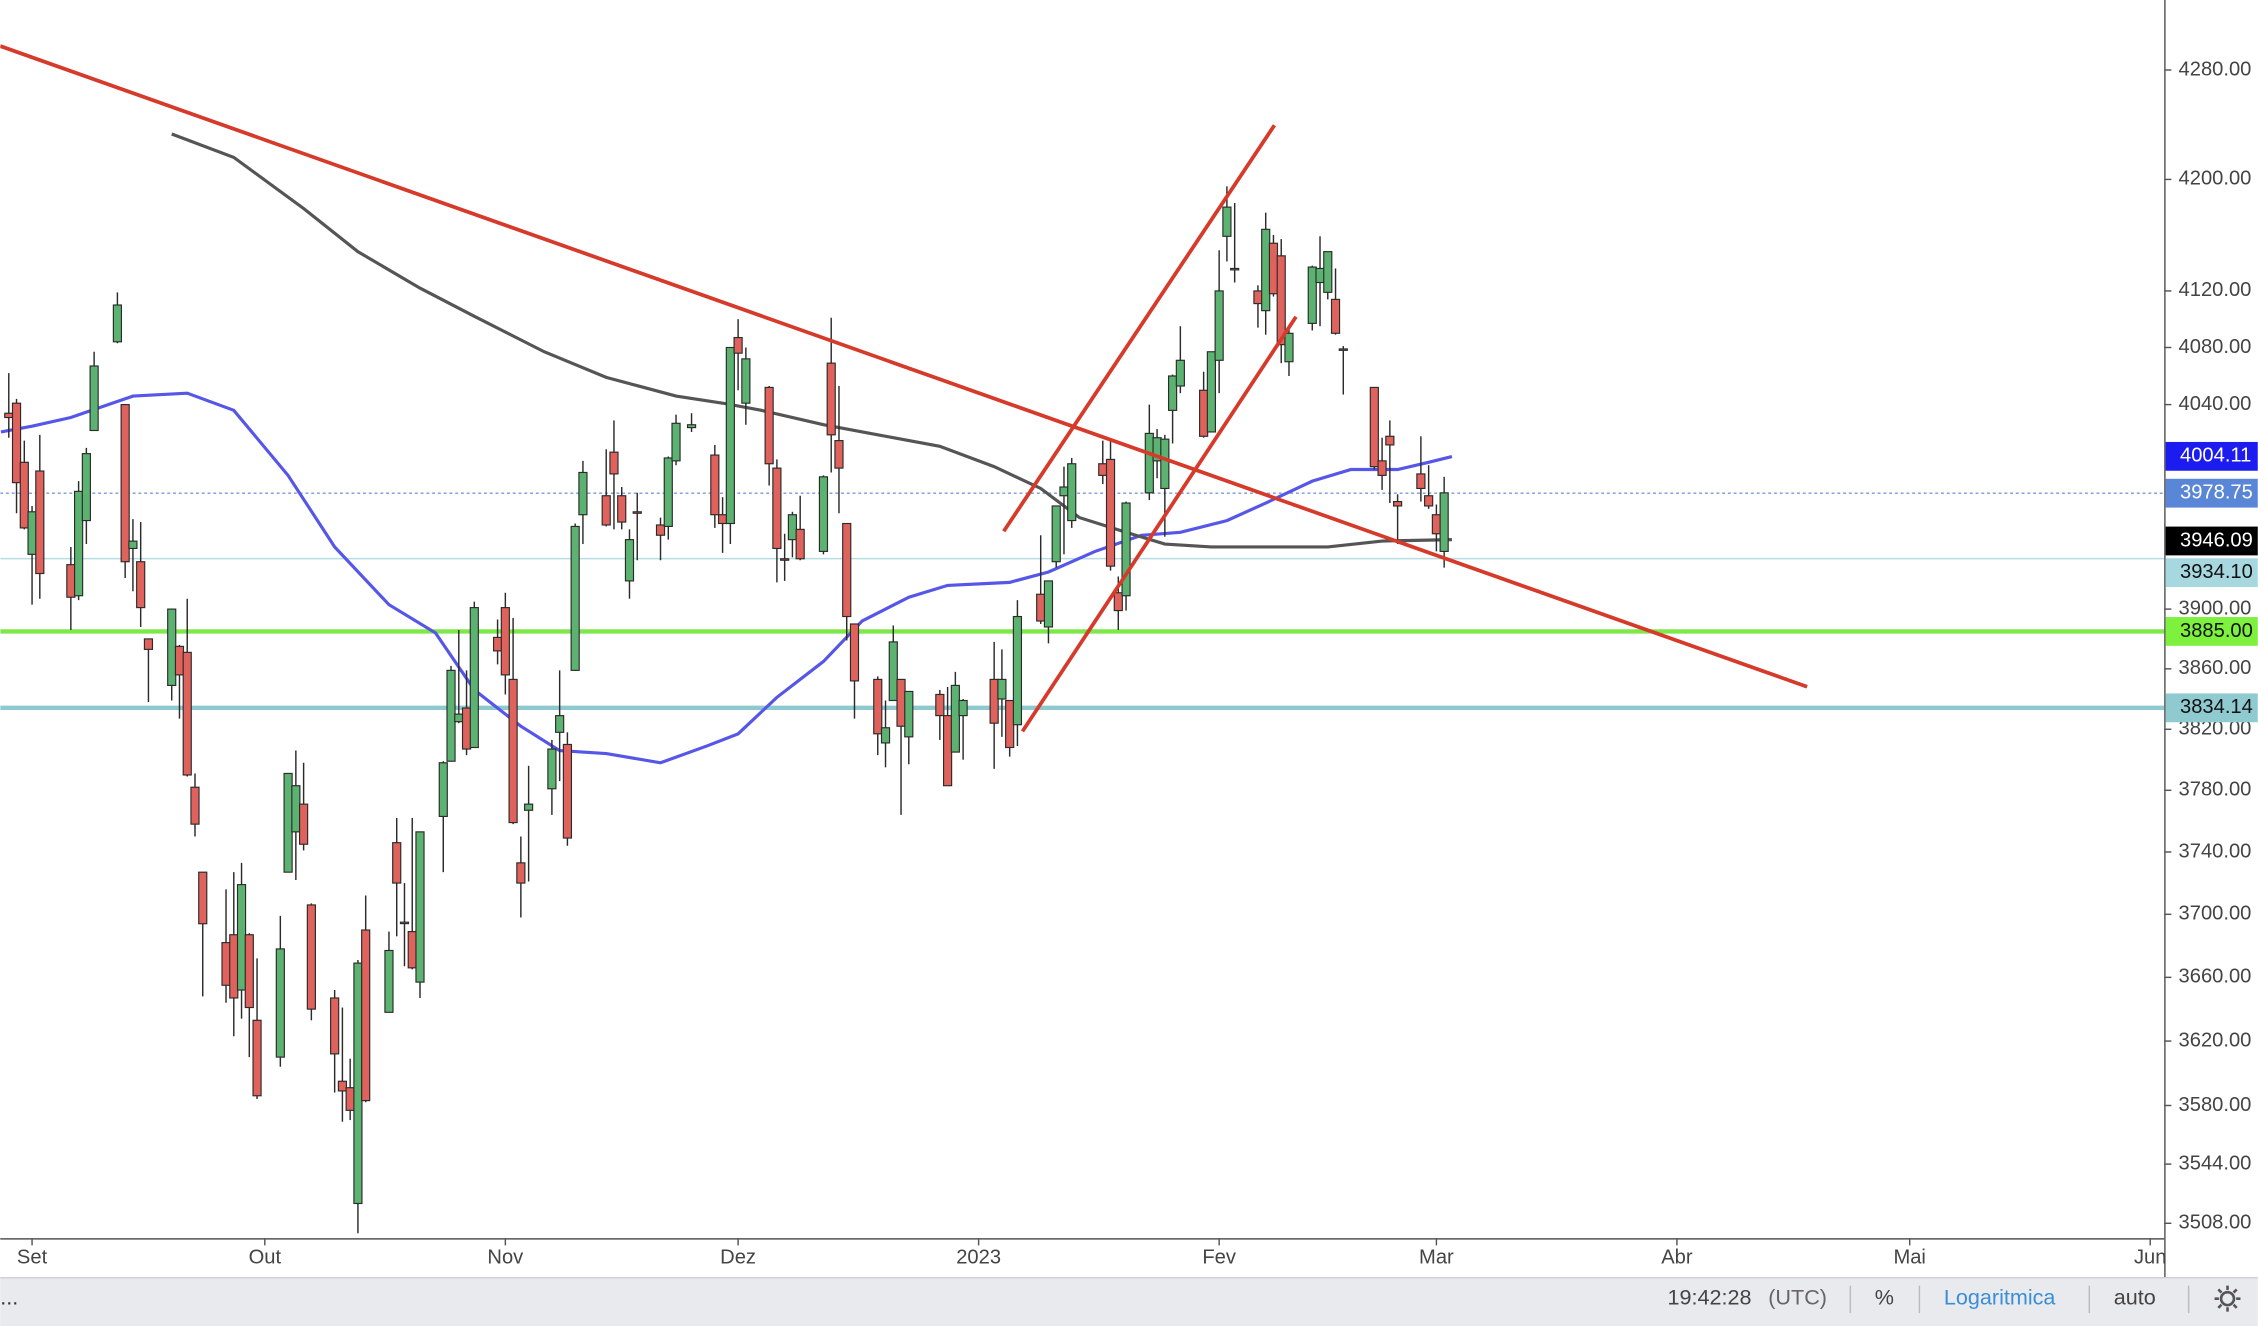  What do you see at coordinates (2215, 347) in the screenshot?
I see `y-tick-label: 4080.00` at bounding box center [2215, 347].